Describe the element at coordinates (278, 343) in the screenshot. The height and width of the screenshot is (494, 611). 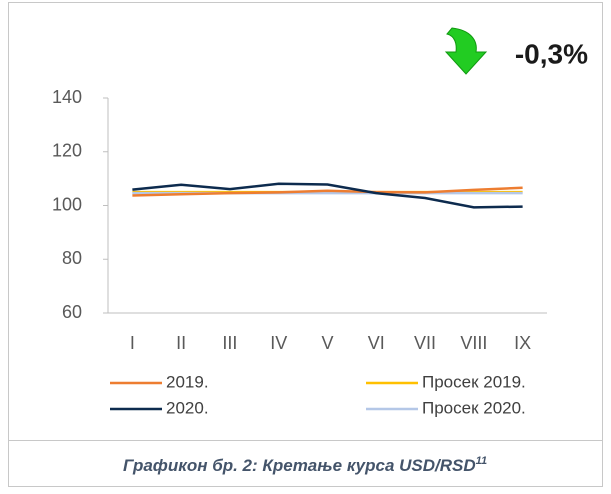
I see `x-tick-label: IV` at that location.